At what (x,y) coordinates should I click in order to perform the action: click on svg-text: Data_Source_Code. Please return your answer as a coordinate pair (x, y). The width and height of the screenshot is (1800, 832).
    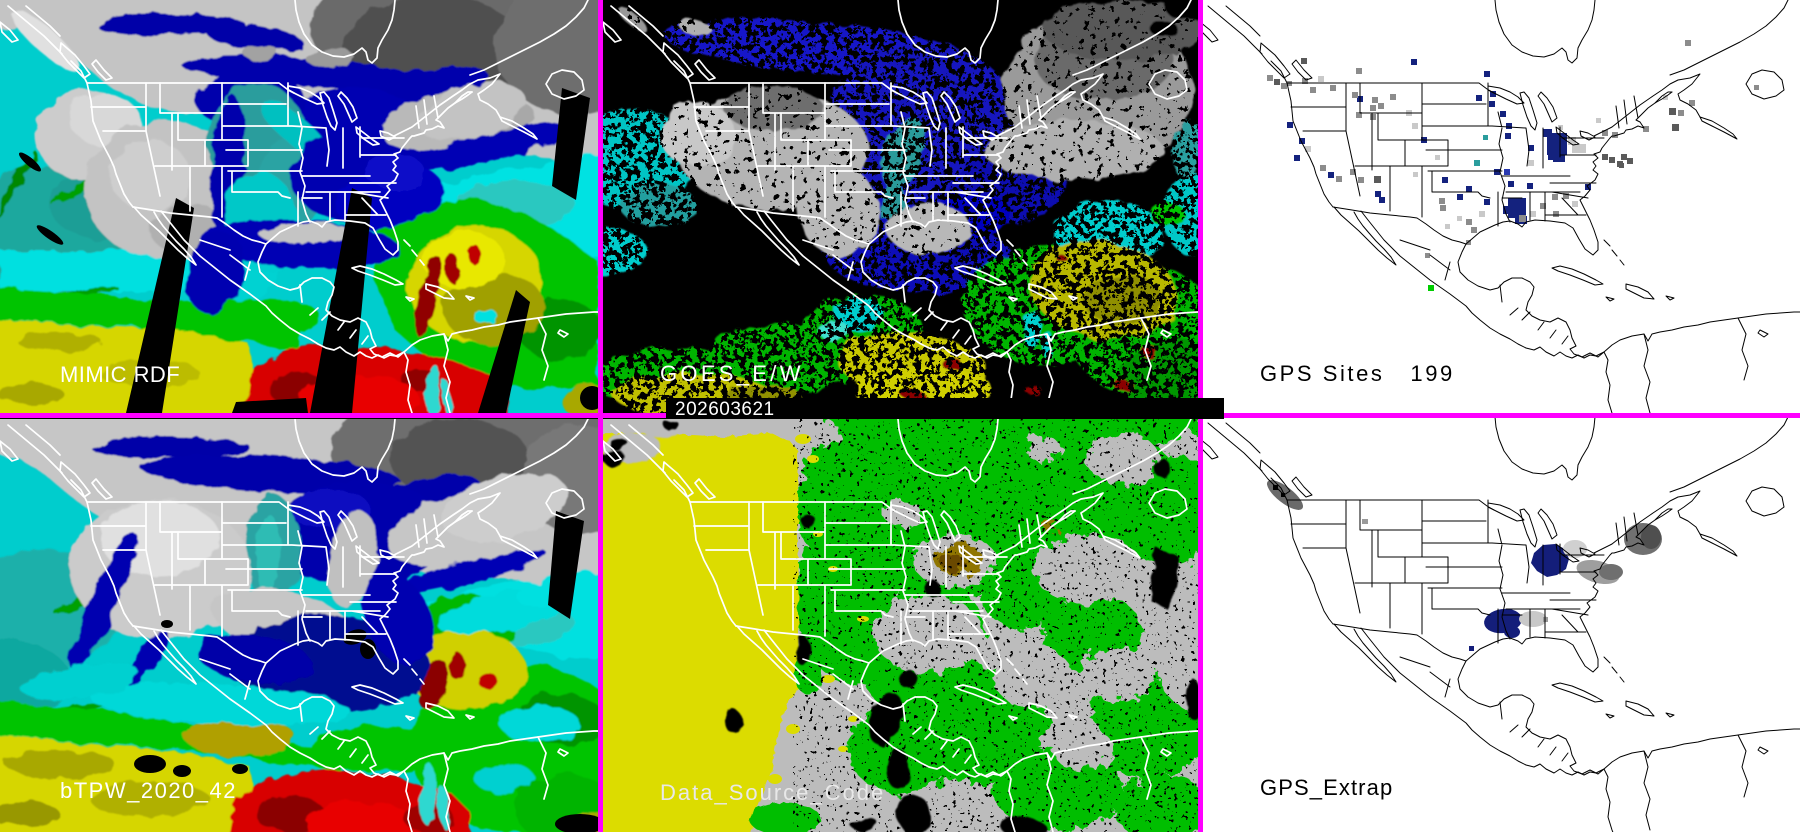
    Looking at the image, I should click on (772, 792).